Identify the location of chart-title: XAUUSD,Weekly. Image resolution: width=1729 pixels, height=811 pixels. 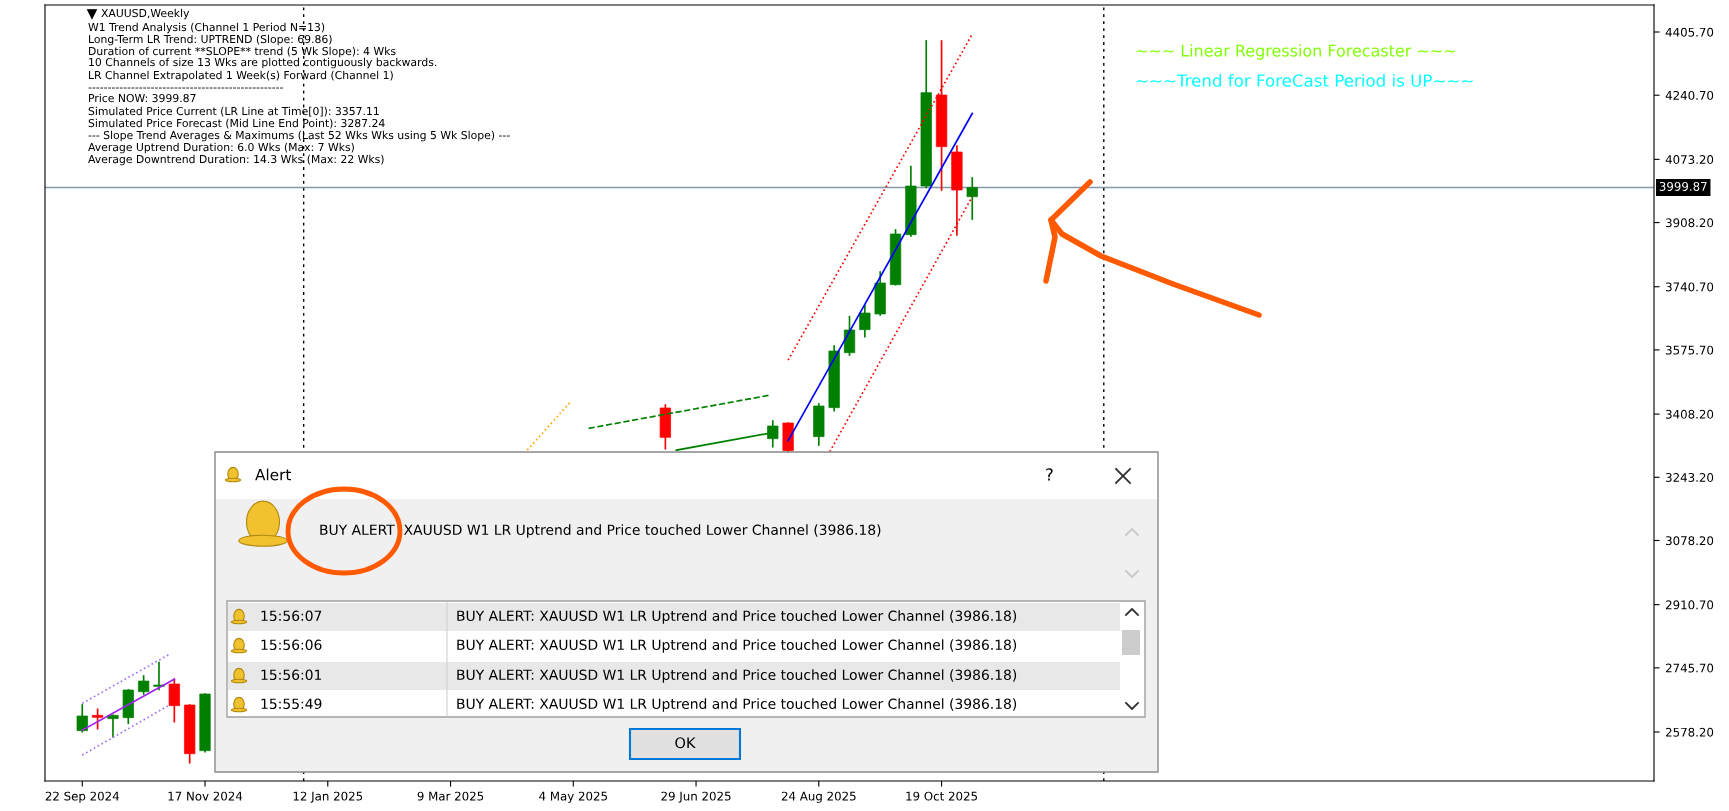
(145, 14).